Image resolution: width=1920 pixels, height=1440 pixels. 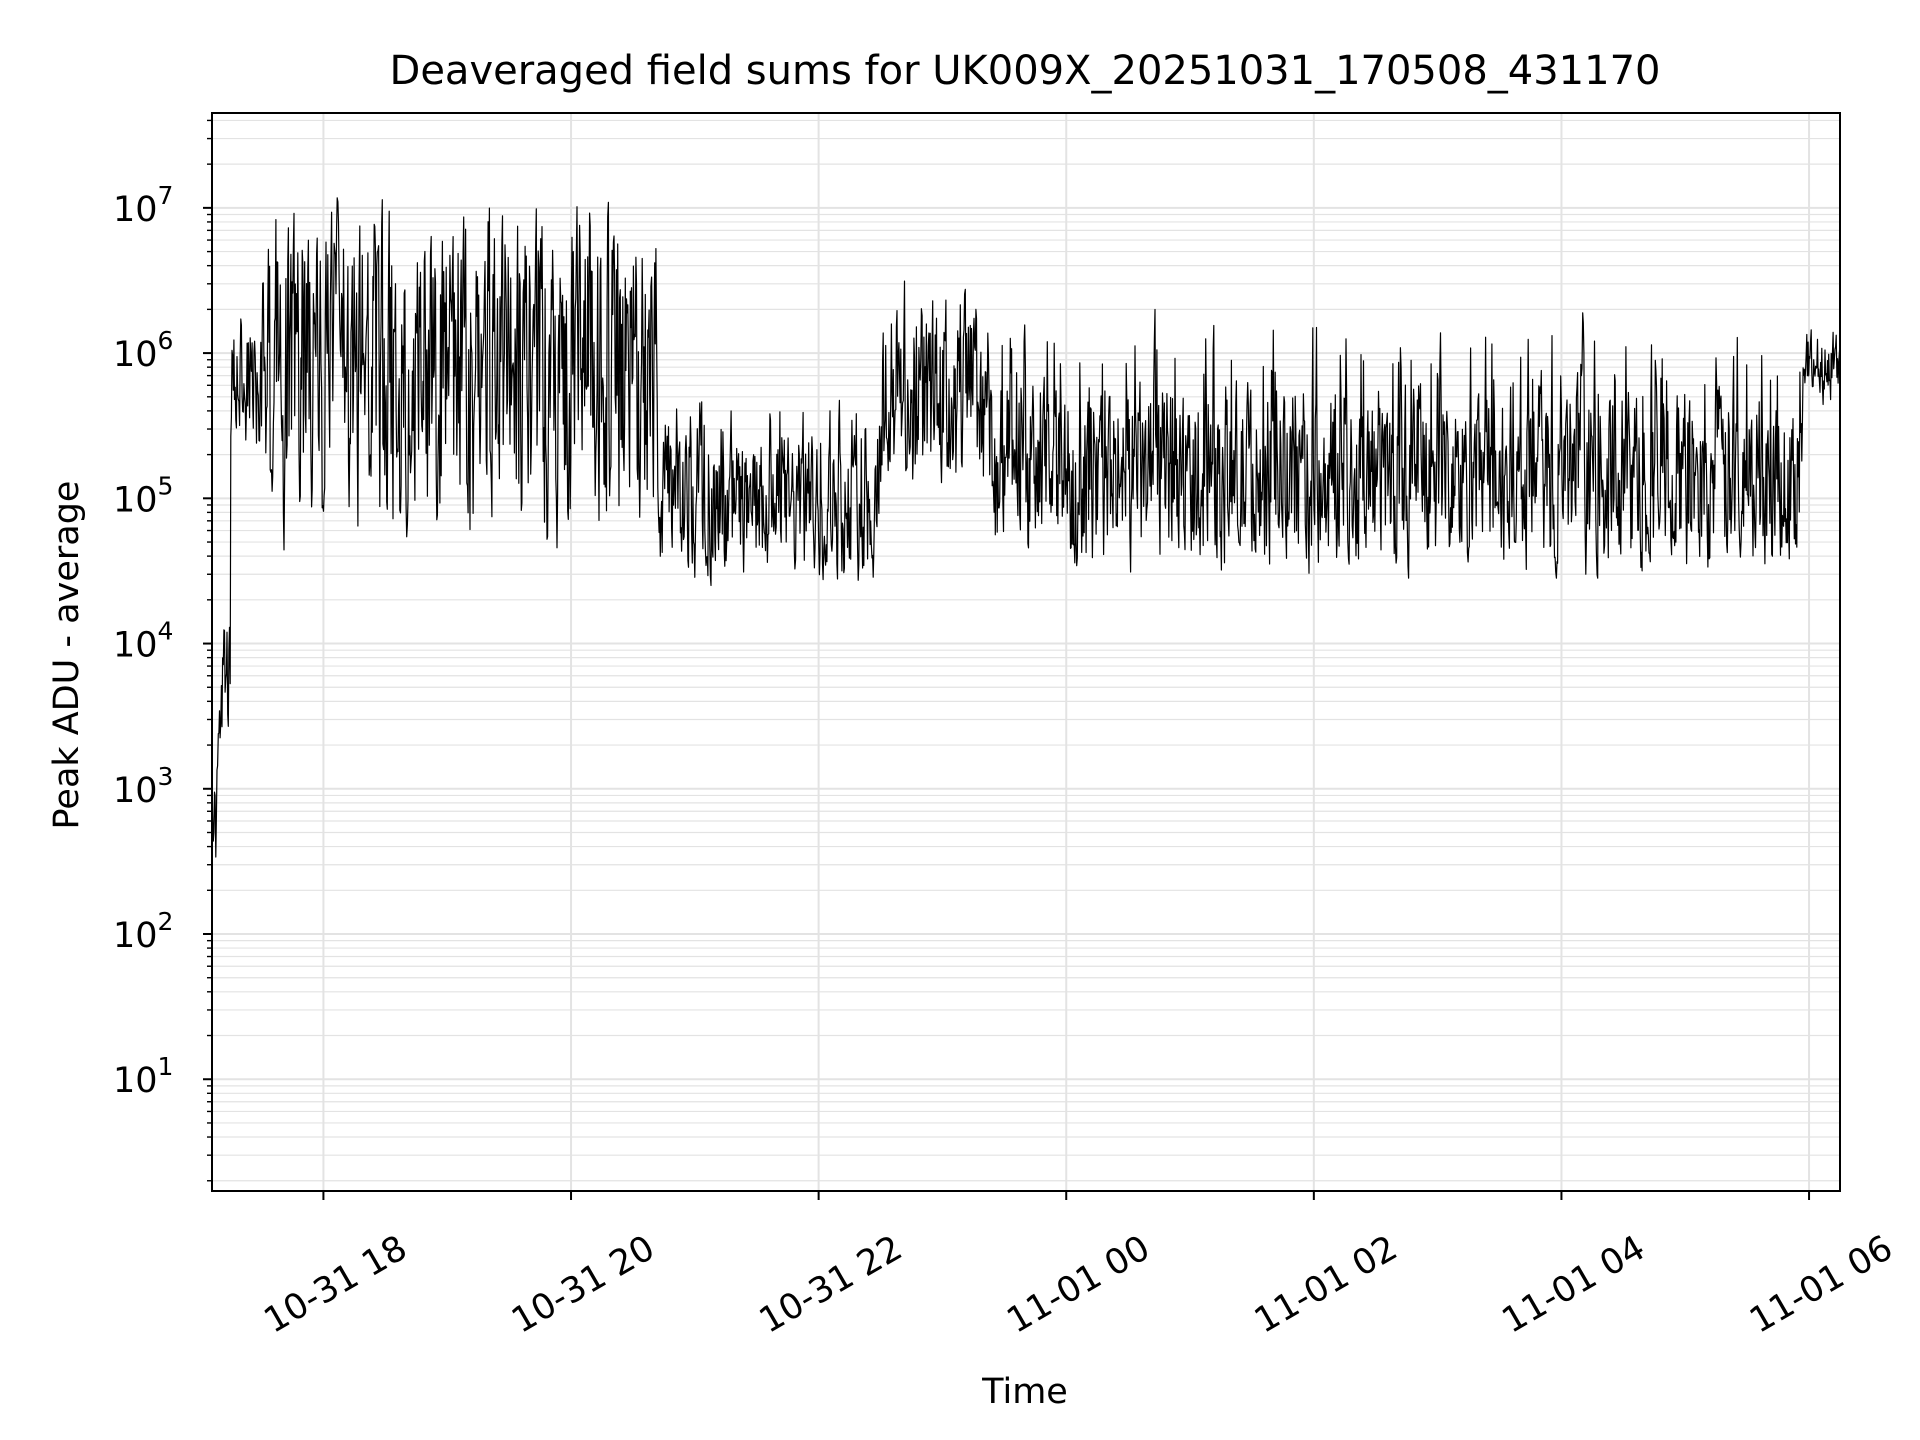 I want to click on y-tick-label: 10², so click(x=143, y=931).